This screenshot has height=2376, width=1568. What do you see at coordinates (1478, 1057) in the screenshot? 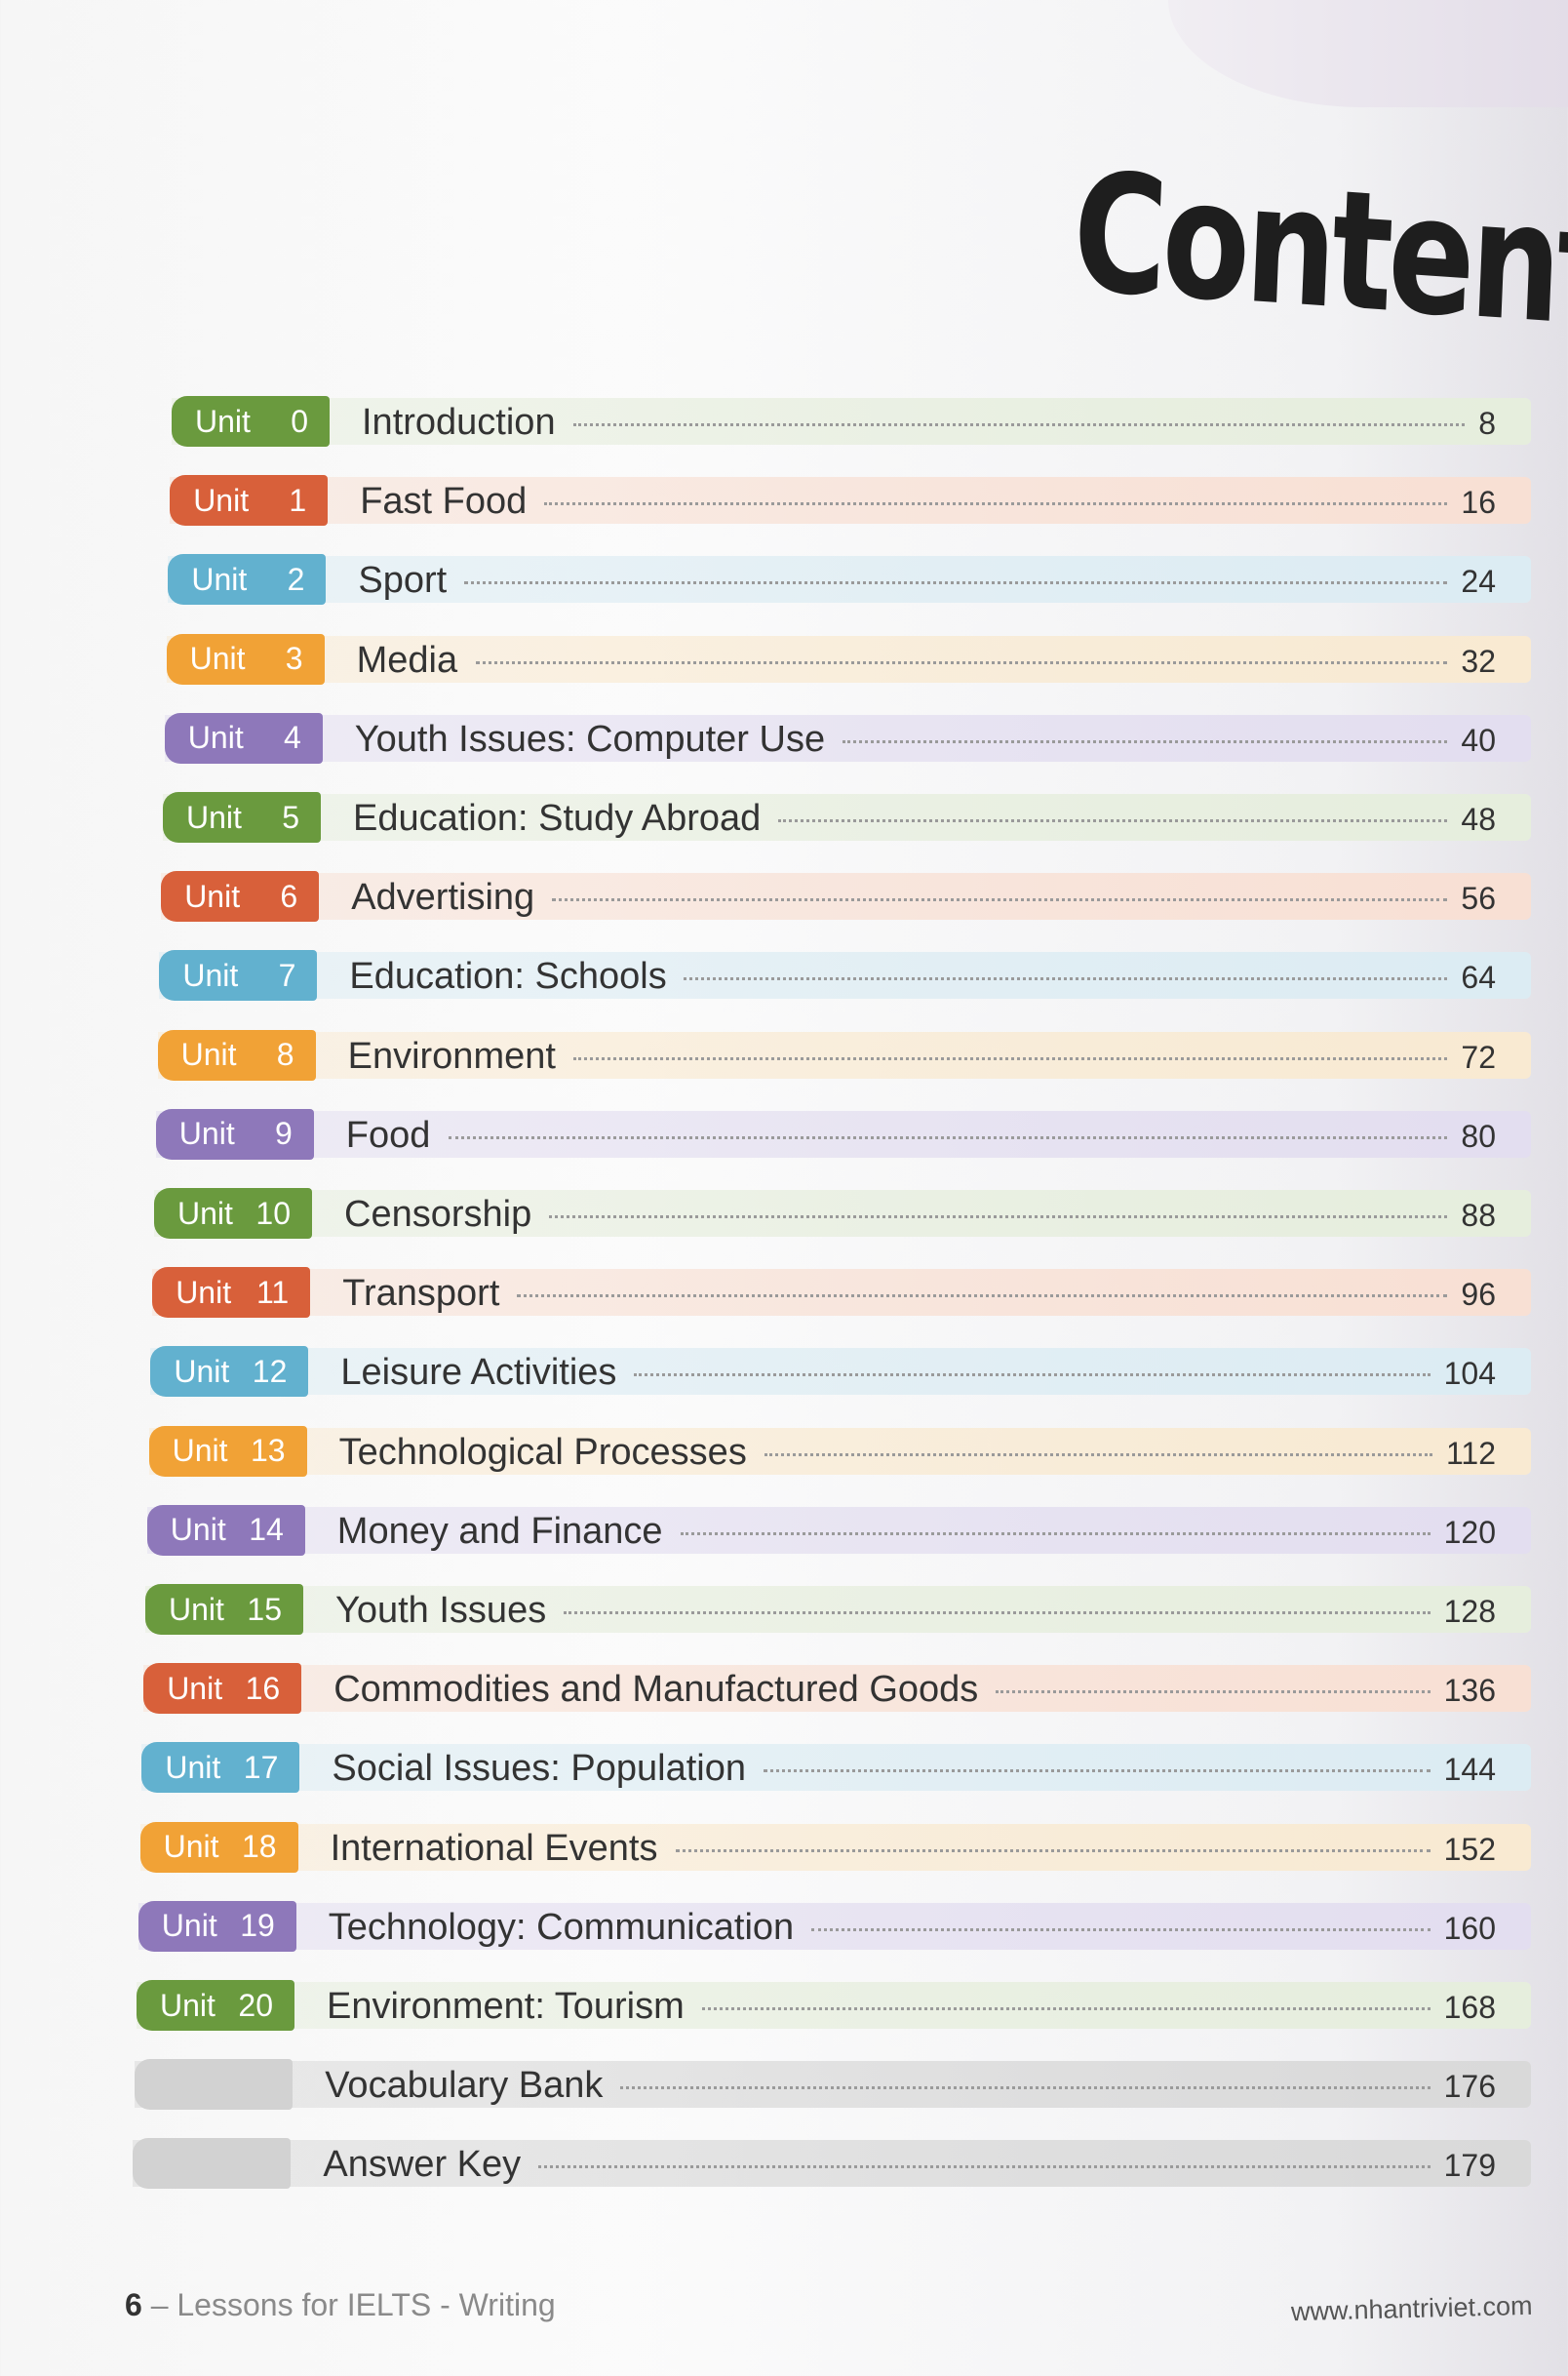
I see `entry-page-number: 72` at bounding box center [1478, 1057].